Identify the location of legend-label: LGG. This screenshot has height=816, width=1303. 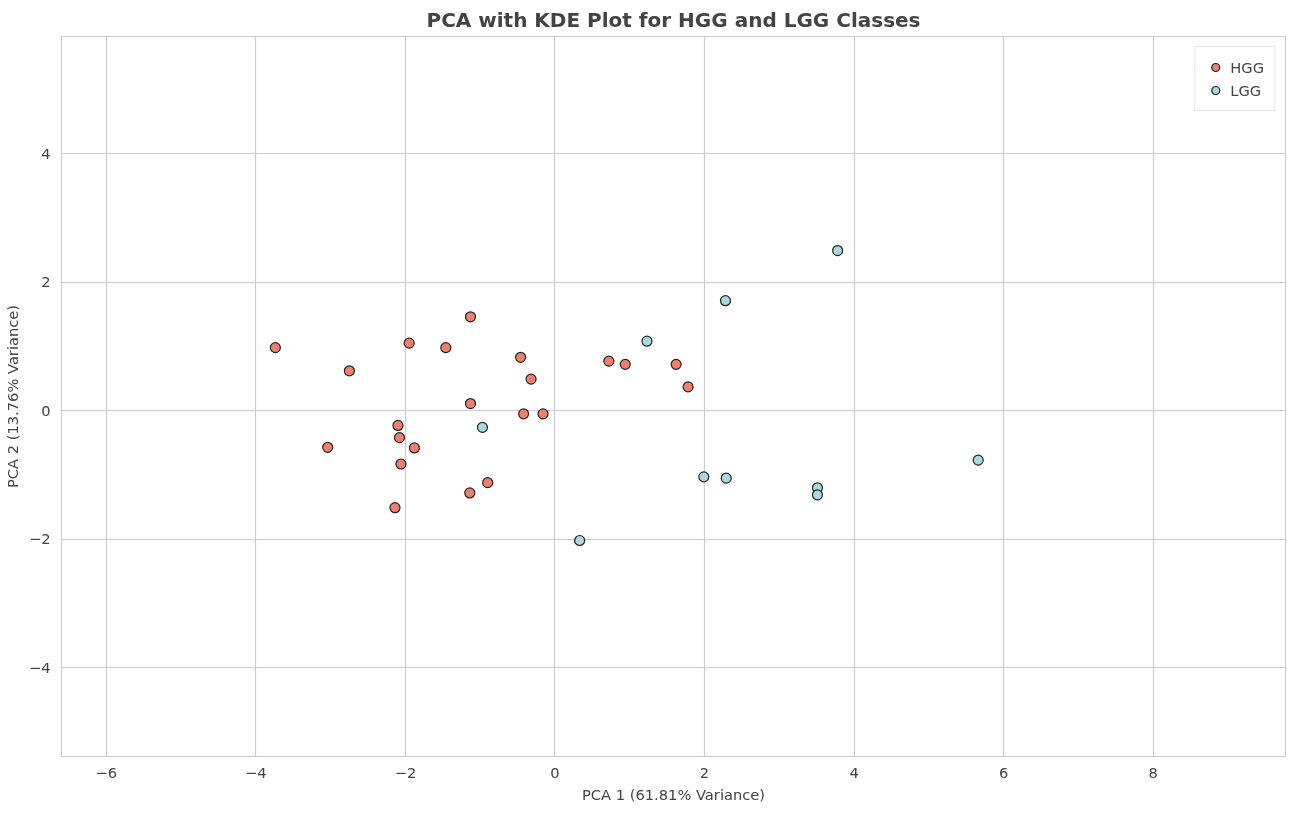
(1246, 90).